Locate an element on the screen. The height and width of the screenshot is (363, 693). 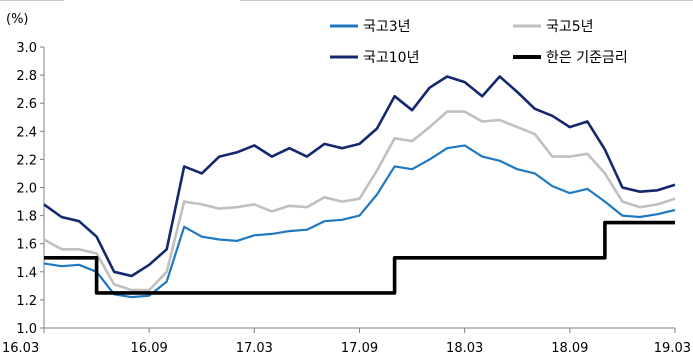
legend-label: 국고10년 is located at coordinates (391, 58).